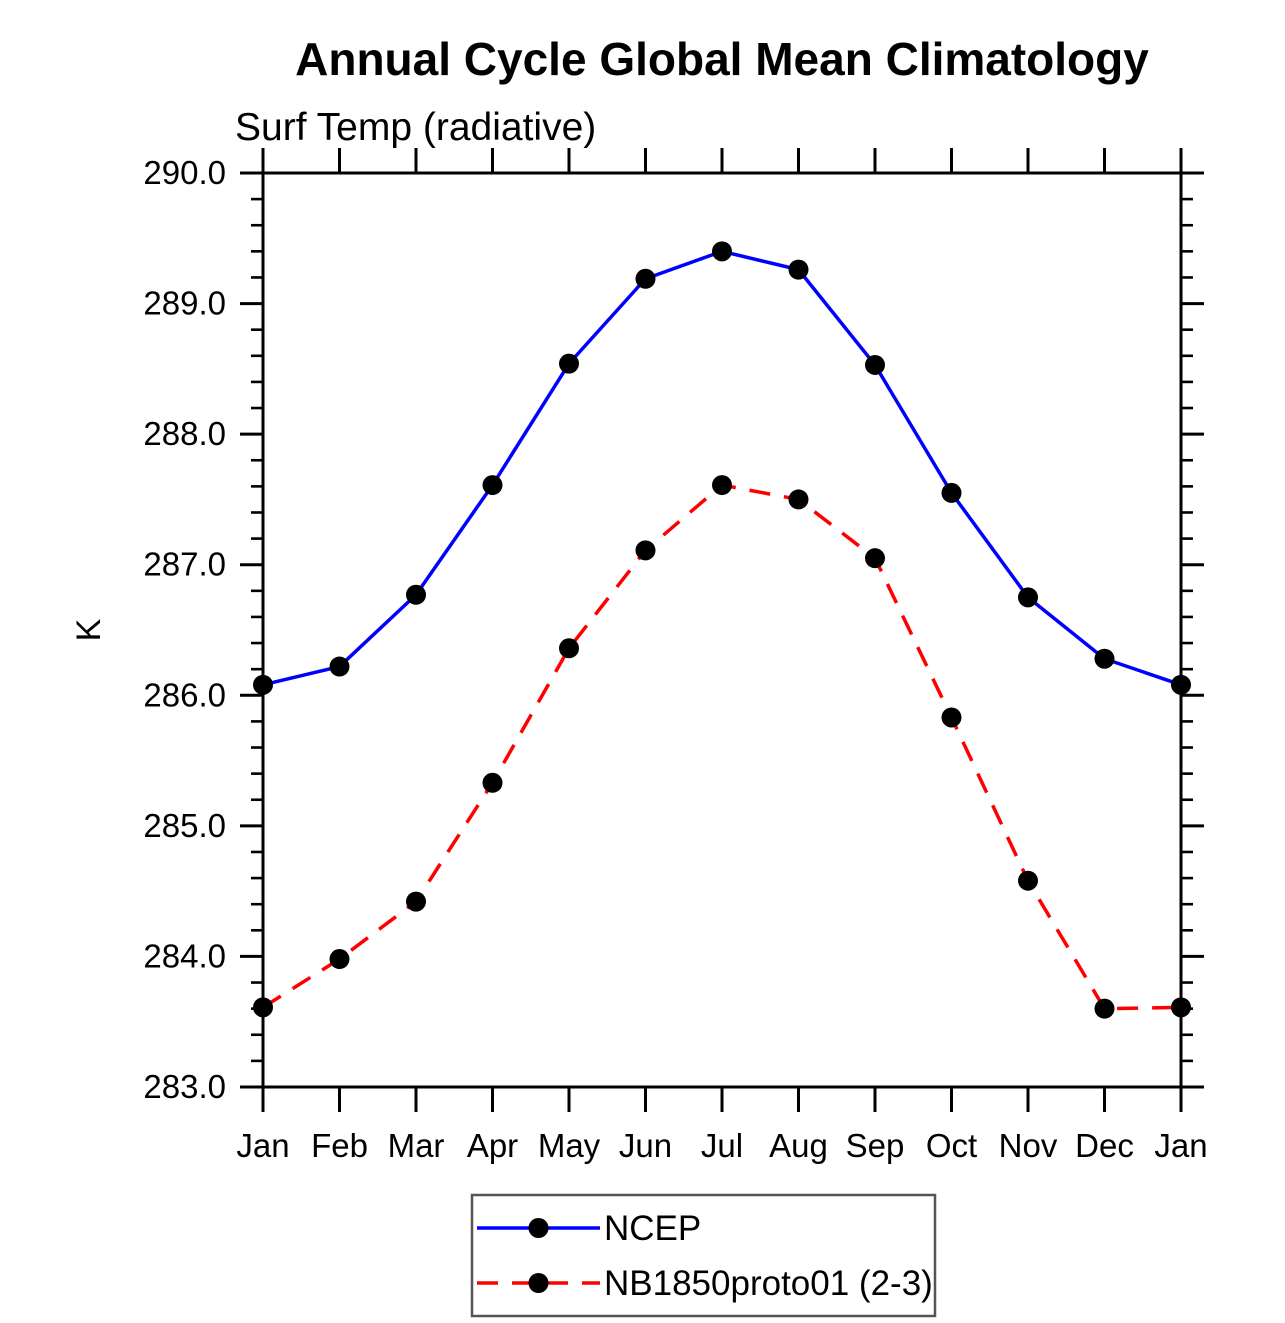 This screenshot has width=1285, height=1323. I want to click on x-tick-label: Sep, so click(875, 1145).